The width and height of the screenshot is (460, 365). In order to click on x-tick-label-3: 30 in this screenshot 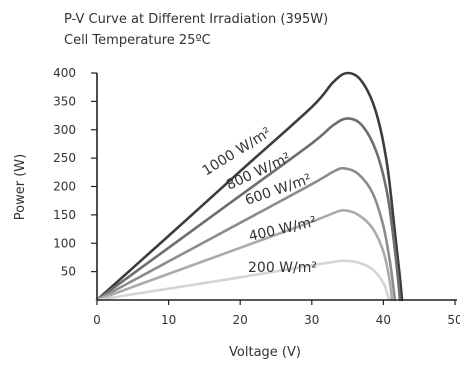, I will do `click(311, 320)`.